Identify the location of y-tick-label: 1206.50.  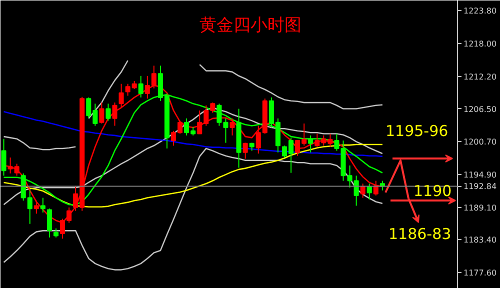
(480, 109).